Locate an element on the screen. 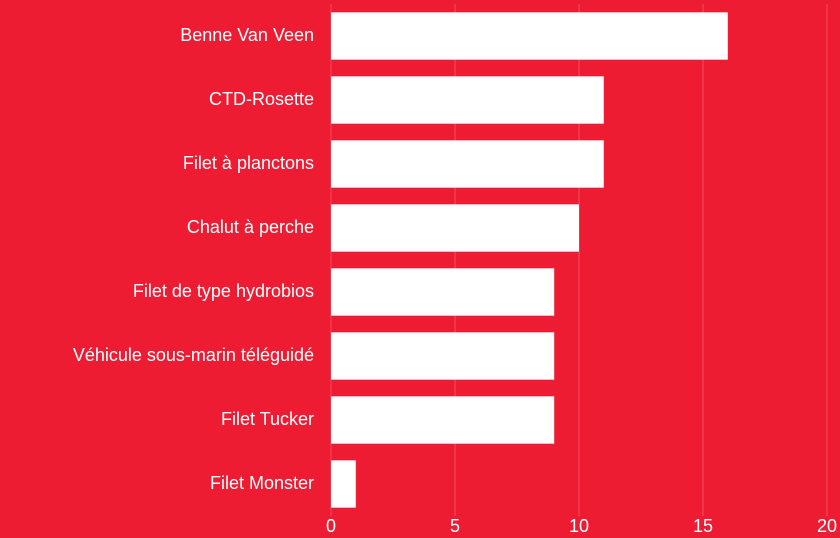  x-tick-label: 20 is located at coordinates (827, 526).